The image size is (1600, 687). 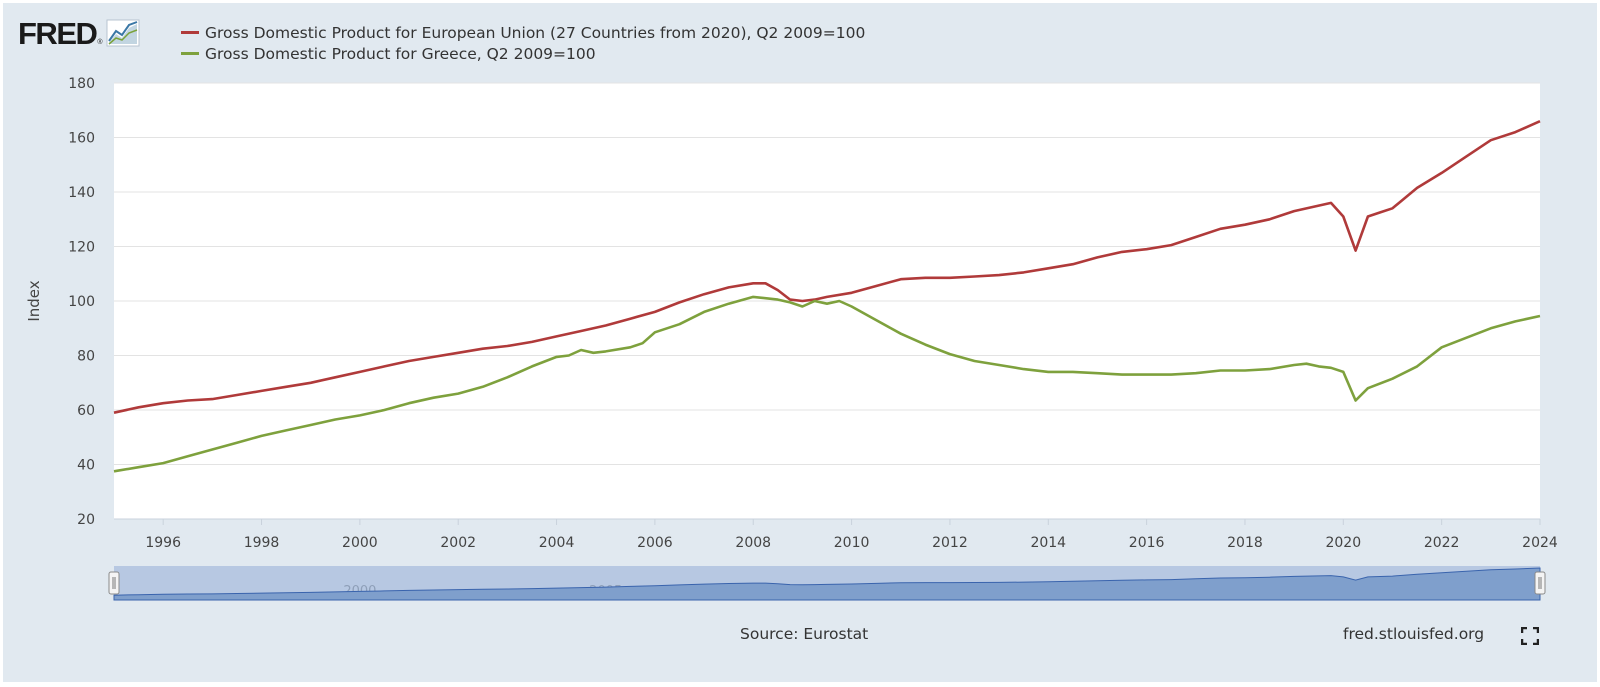 I want to click on fred-logo: FRED ®, so click(x=79, y=34).